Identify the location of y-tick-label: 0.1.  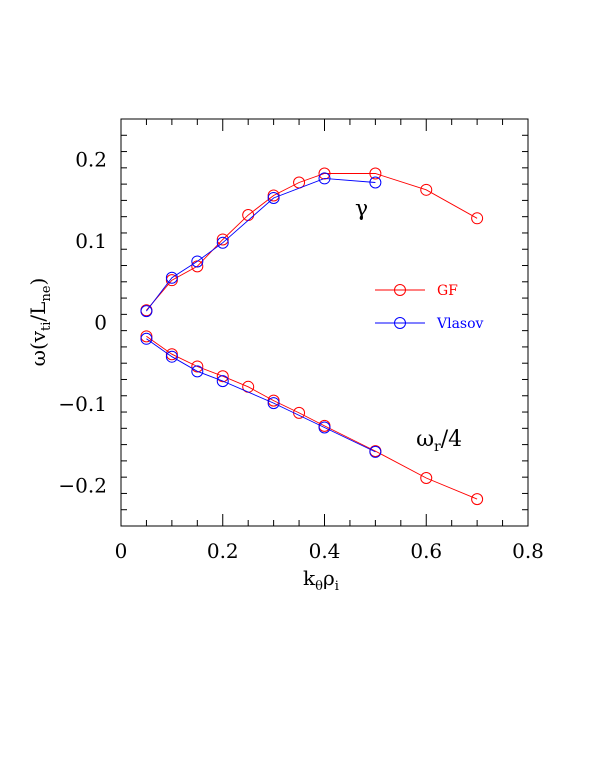
(91, 241).